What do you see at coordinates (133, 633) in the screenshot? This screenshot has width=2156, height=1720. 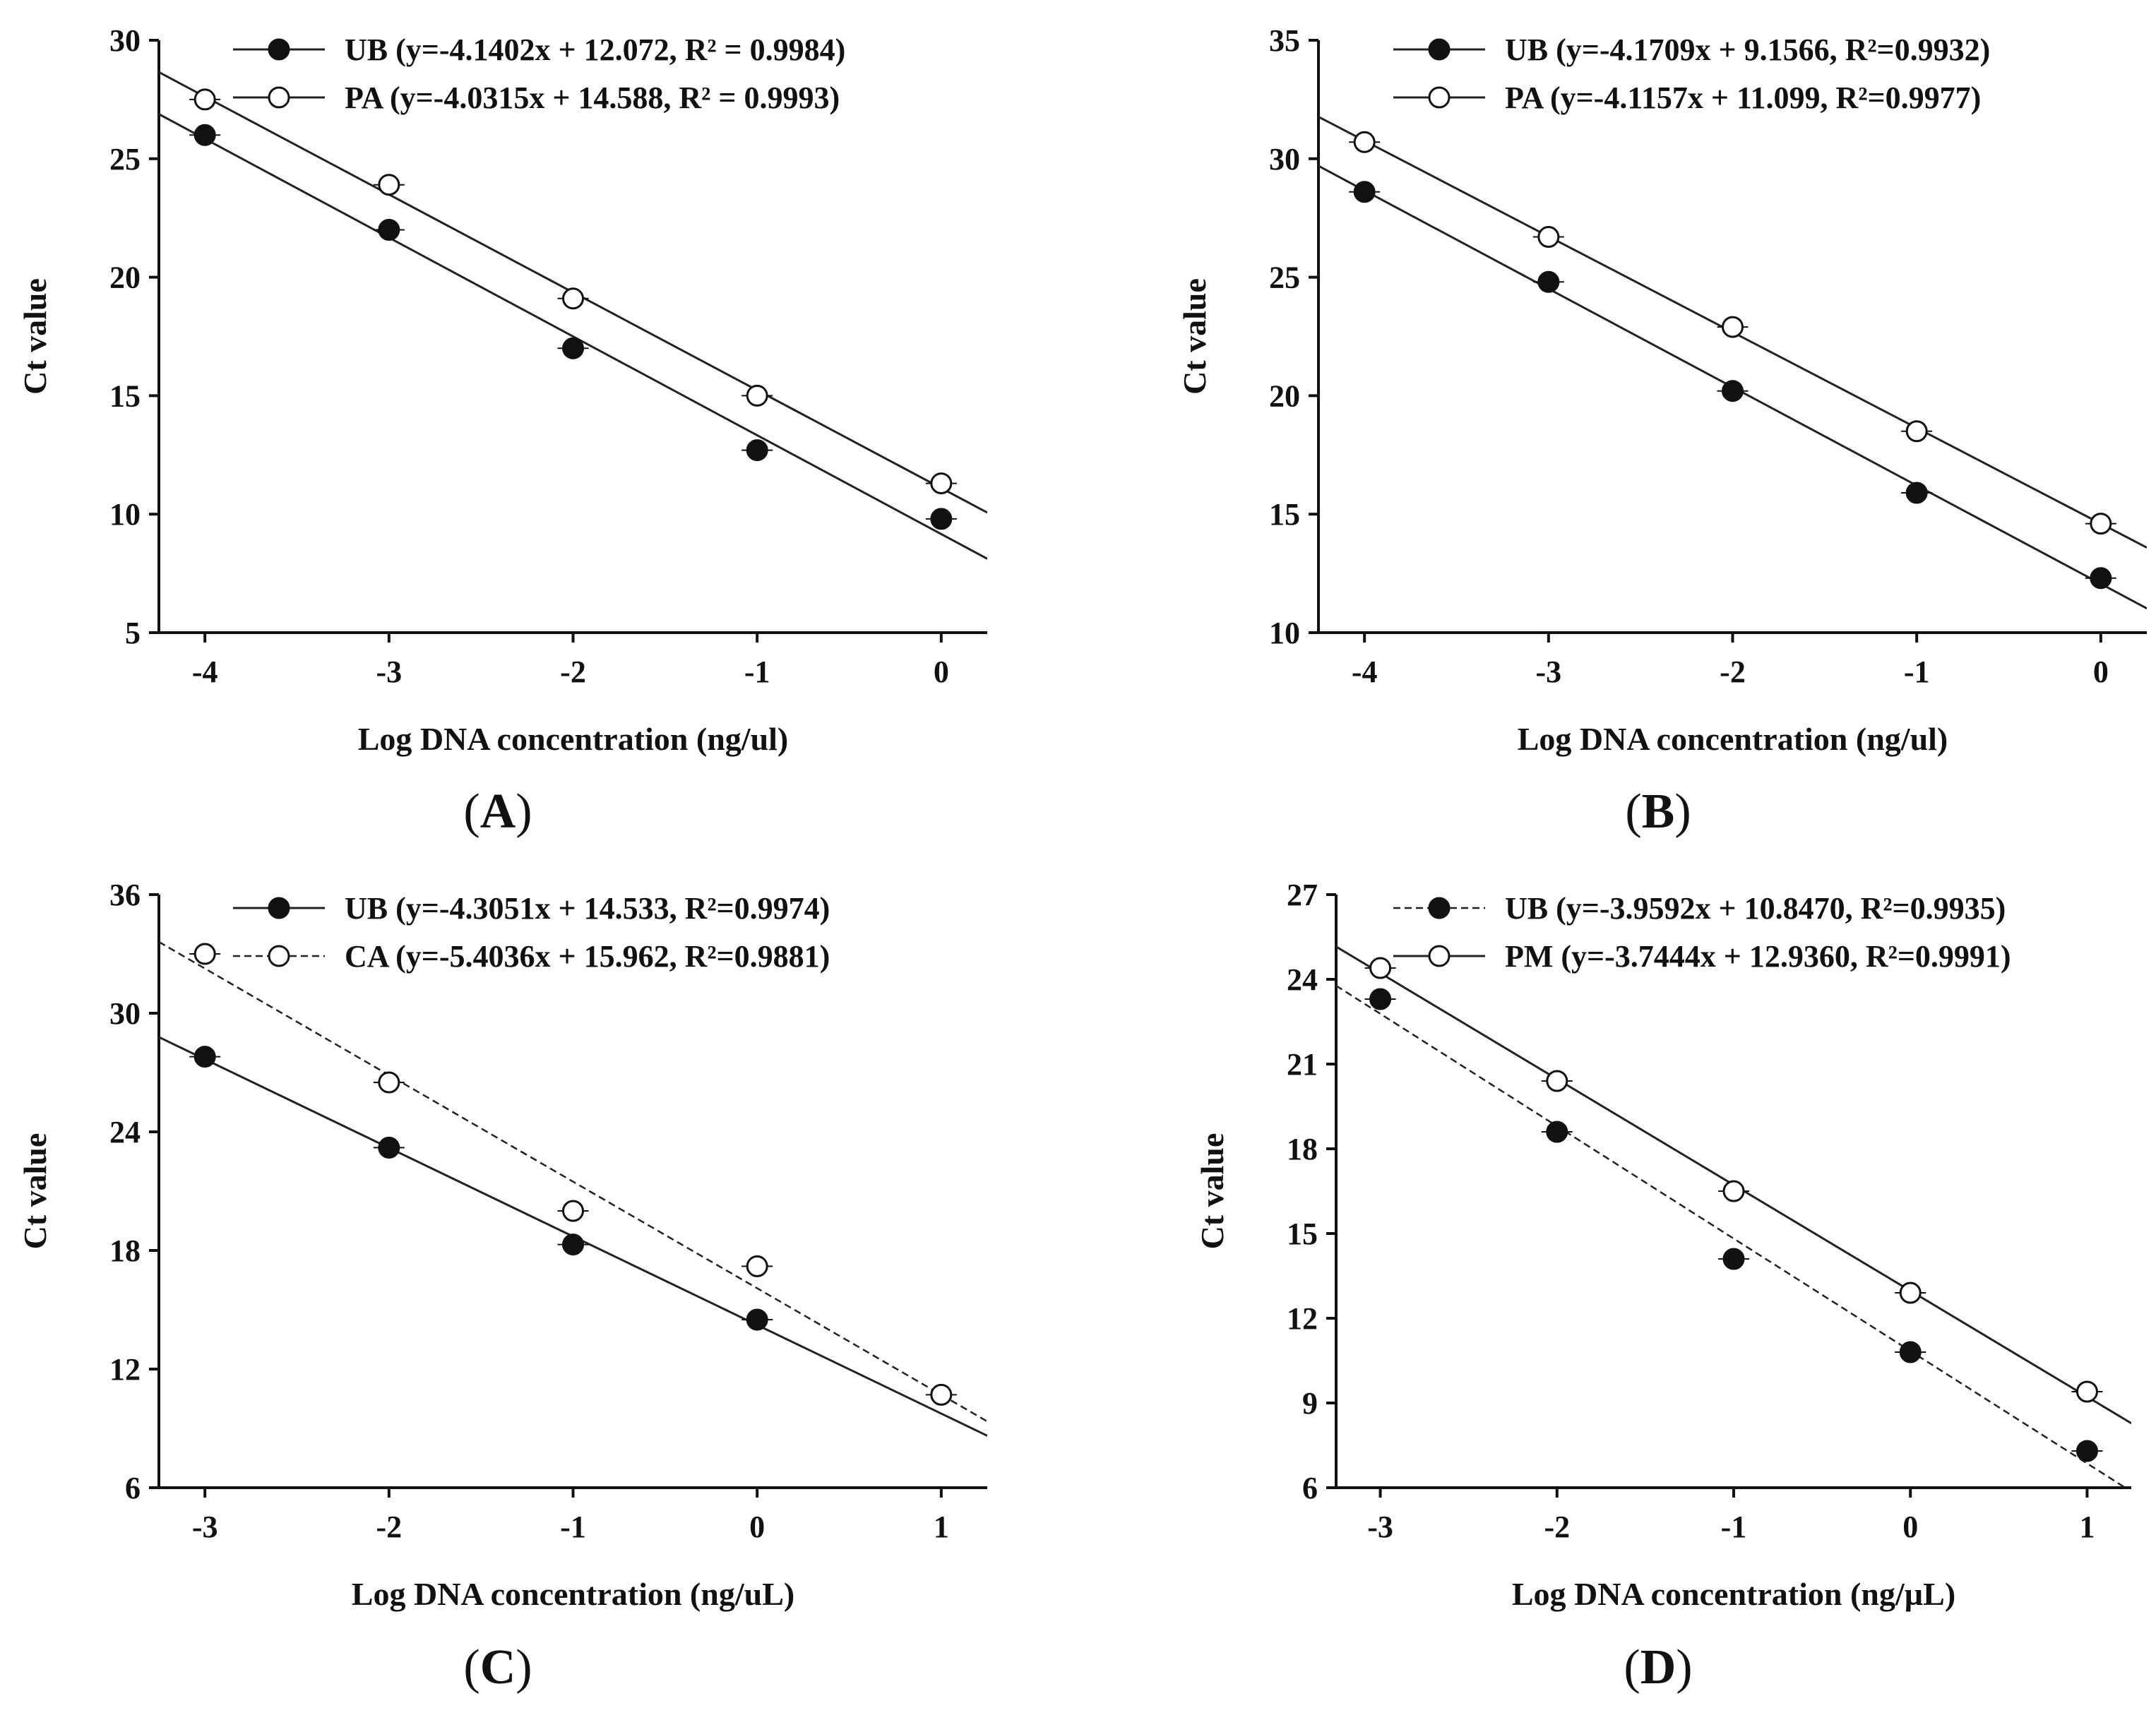 I see `y-tick-label: 5` at bounding box center [133, 633].